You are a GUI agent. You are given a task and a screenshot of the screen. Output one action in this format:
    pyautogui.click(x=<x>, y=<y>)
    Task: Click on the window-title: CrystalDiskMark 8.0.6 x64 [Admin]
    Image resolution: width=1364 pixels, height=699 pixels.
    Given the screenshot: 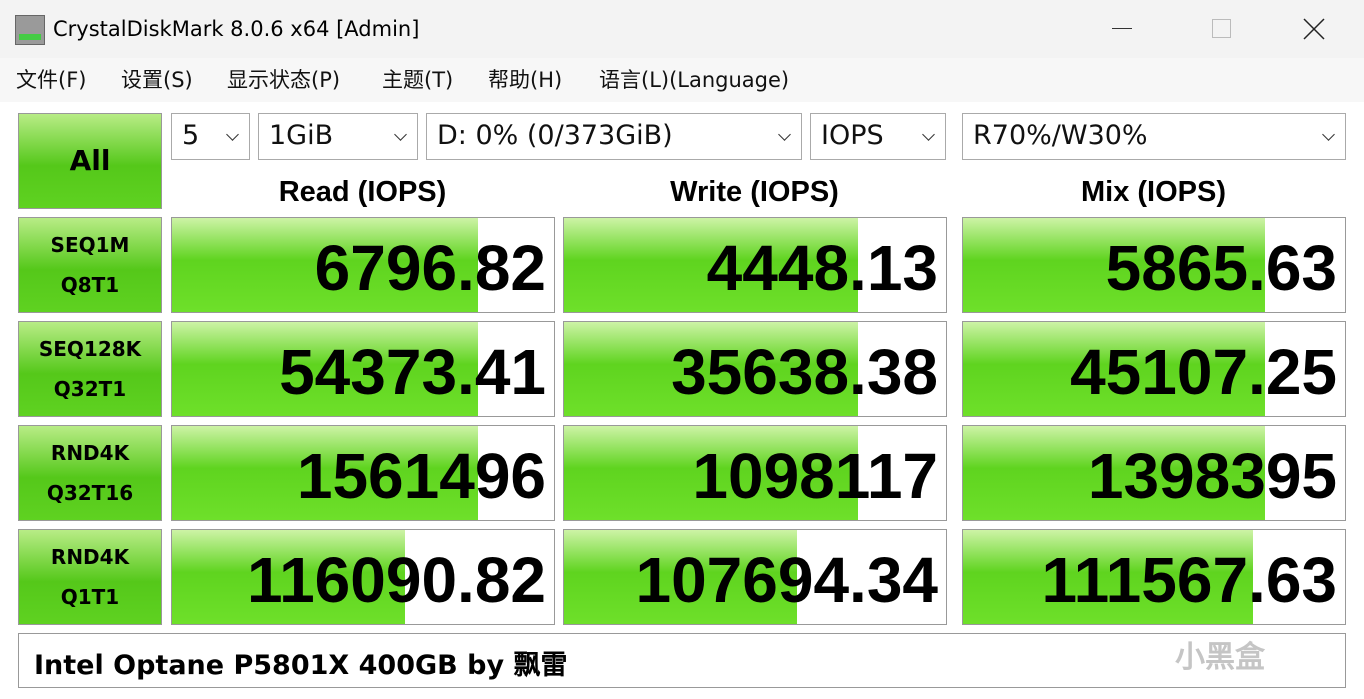 What is the action you would take?
    pyautogui.click(x=236, y=29)
    